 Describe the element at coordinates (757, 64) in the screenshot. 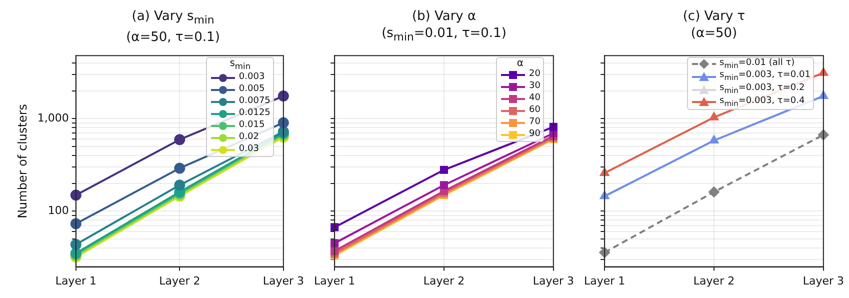

I see `legend-label: s$_{min}$=0.01 (all τ)` at that location.